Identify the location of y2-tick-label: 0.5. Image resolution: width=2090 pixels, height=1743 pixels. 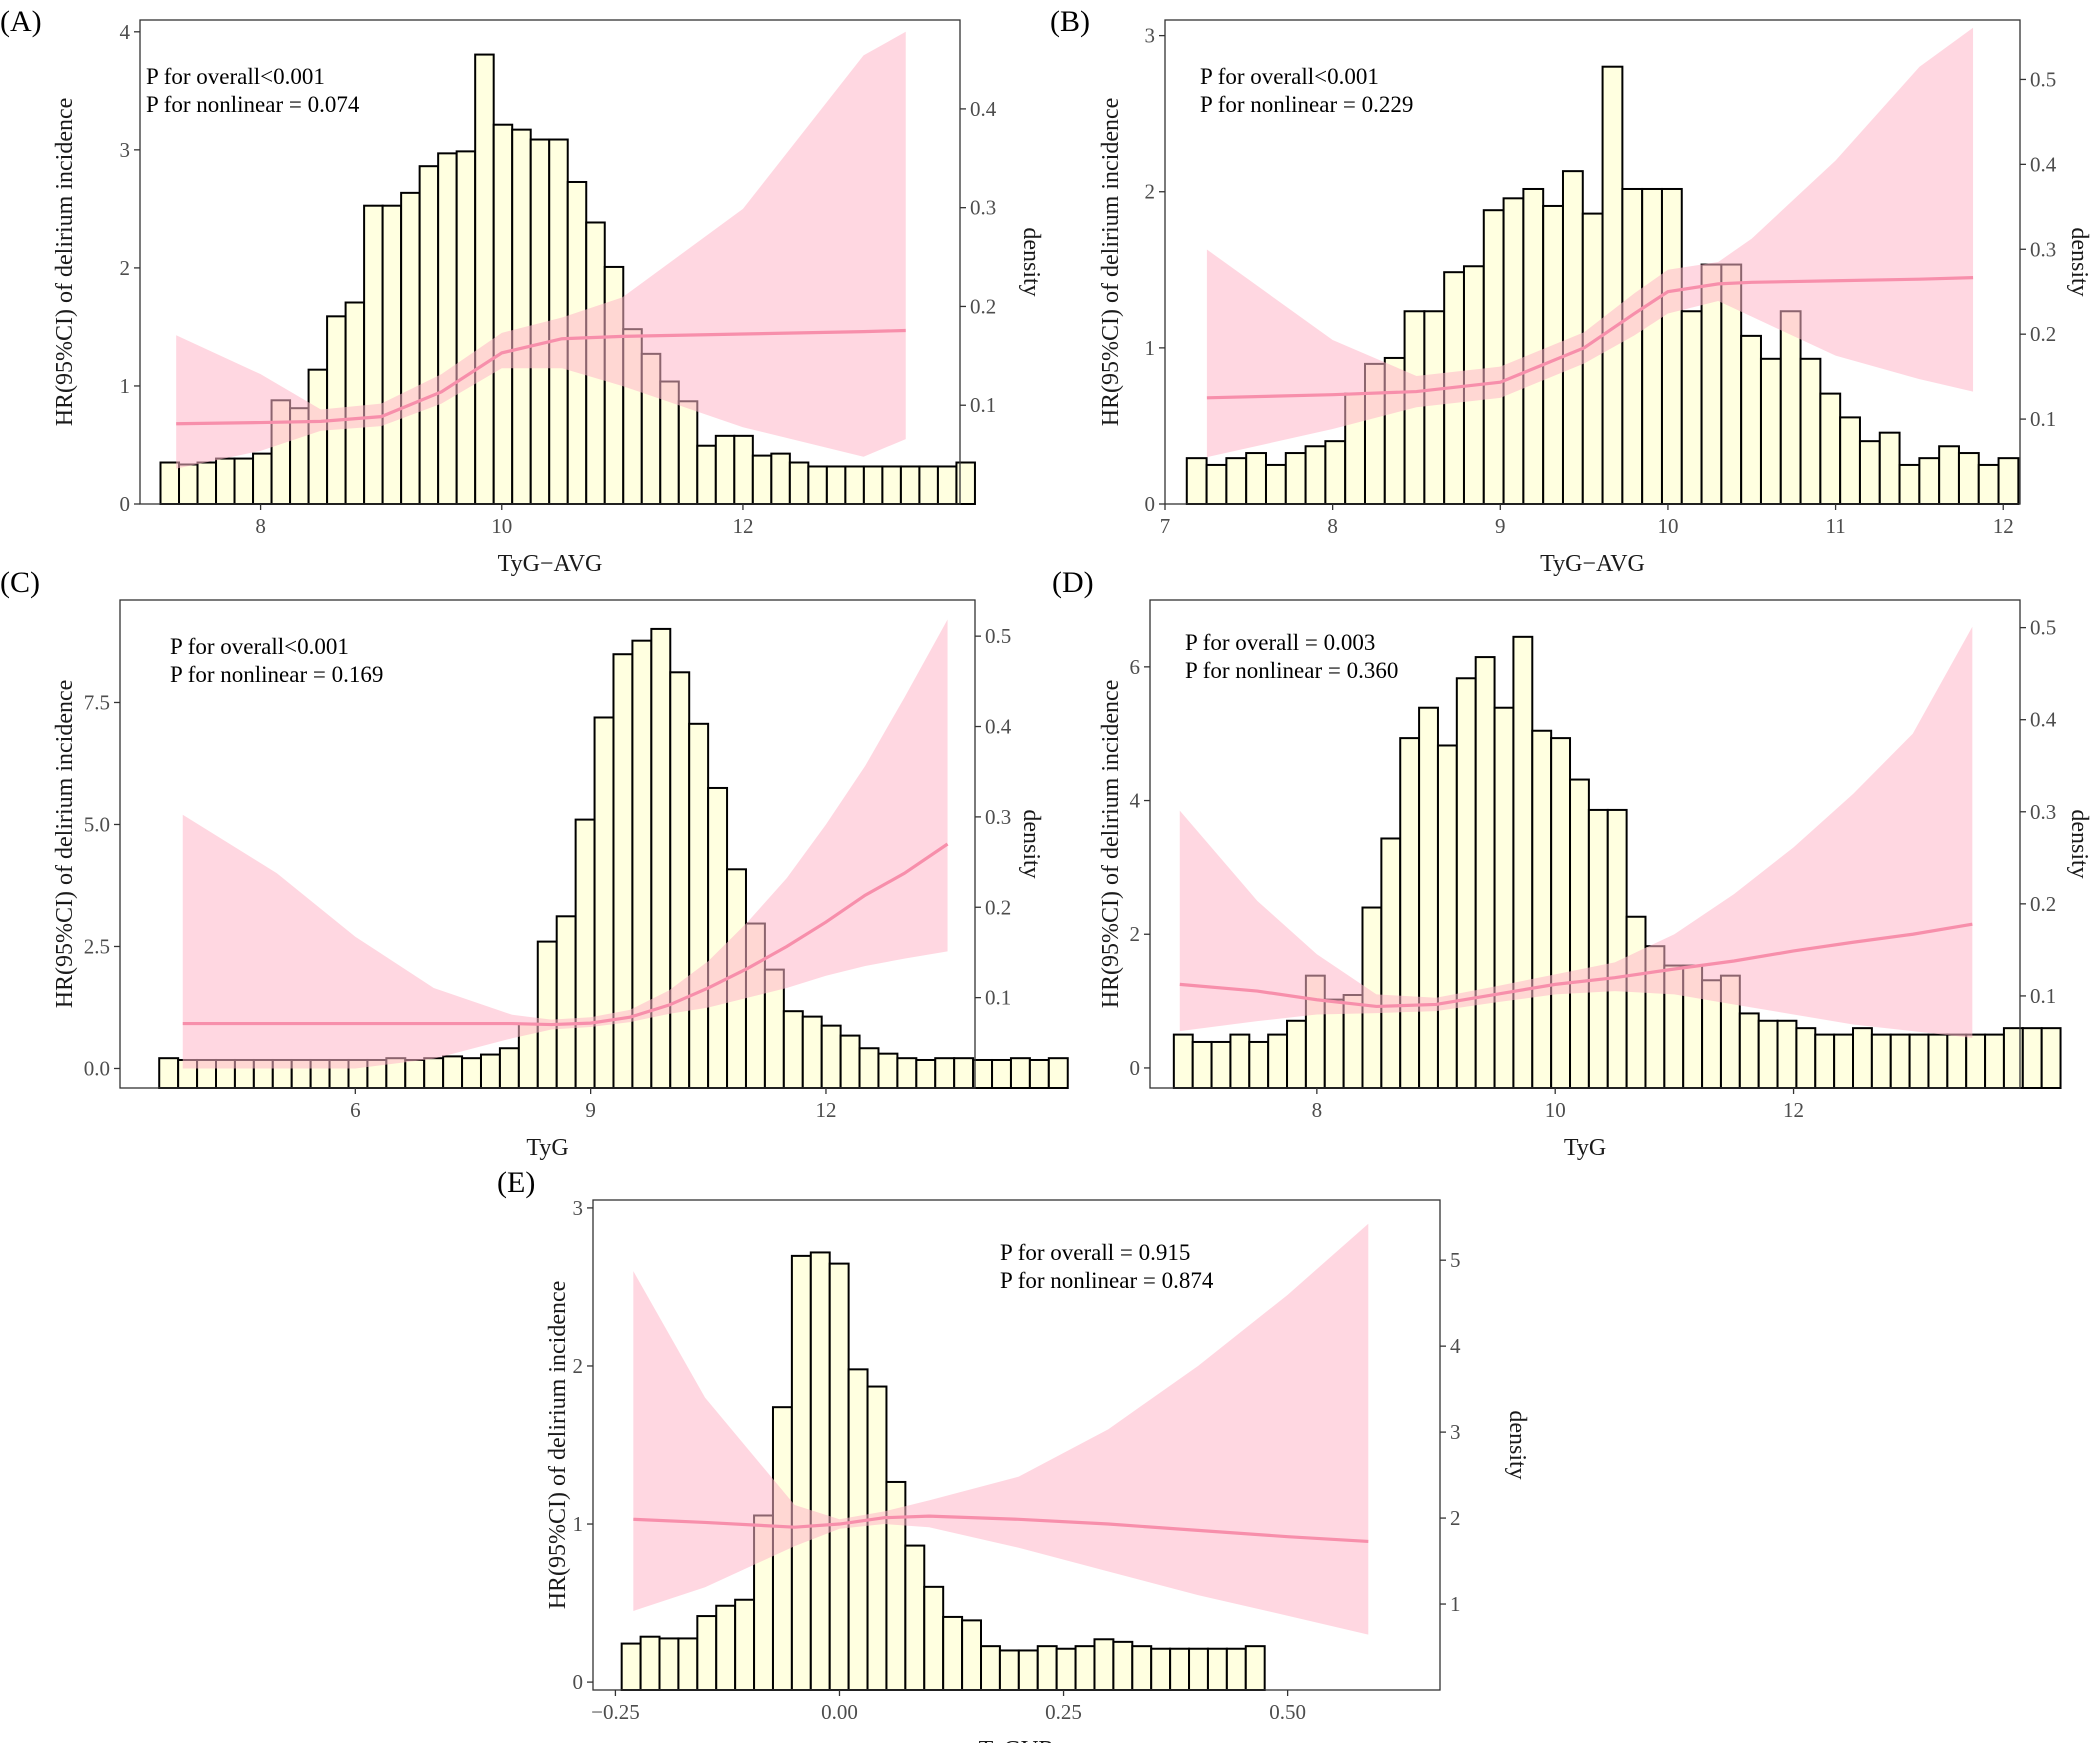
(998, 636).